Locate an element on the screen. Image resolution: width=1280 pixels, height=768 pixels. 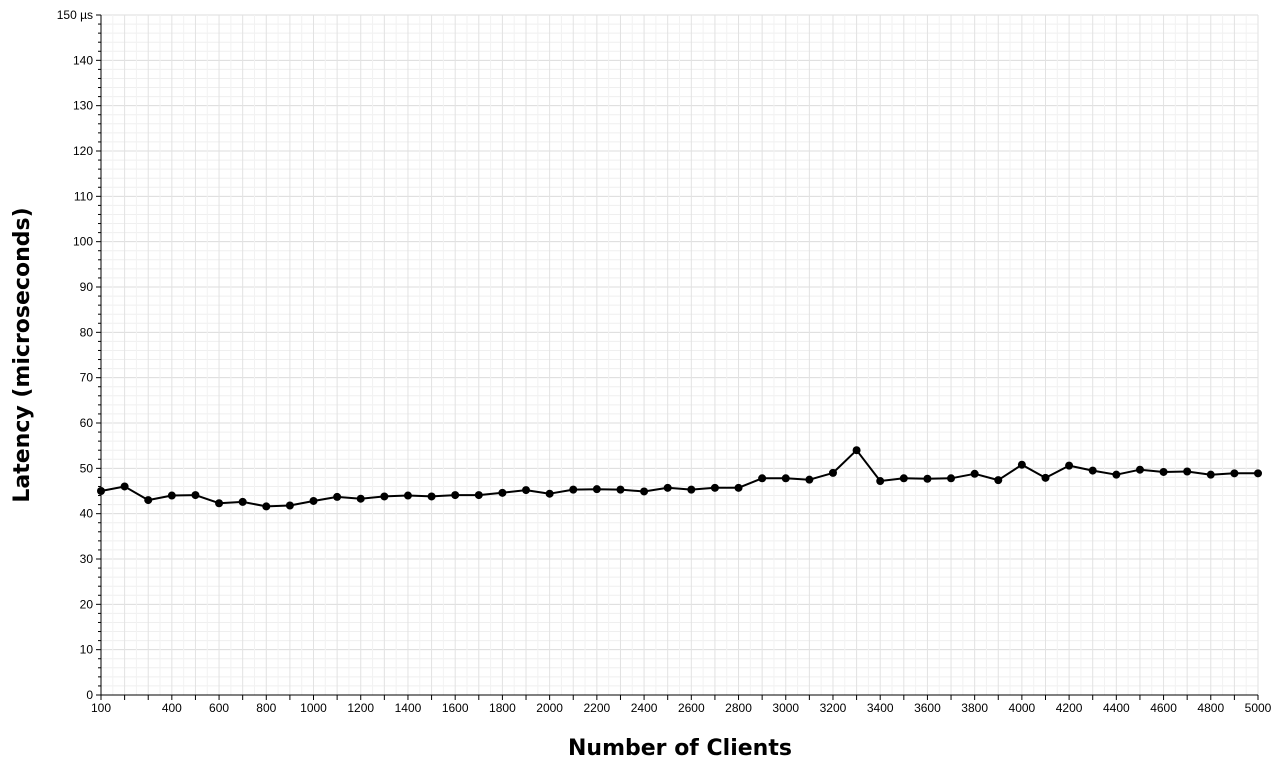
series is located at coordinates (679, 478).